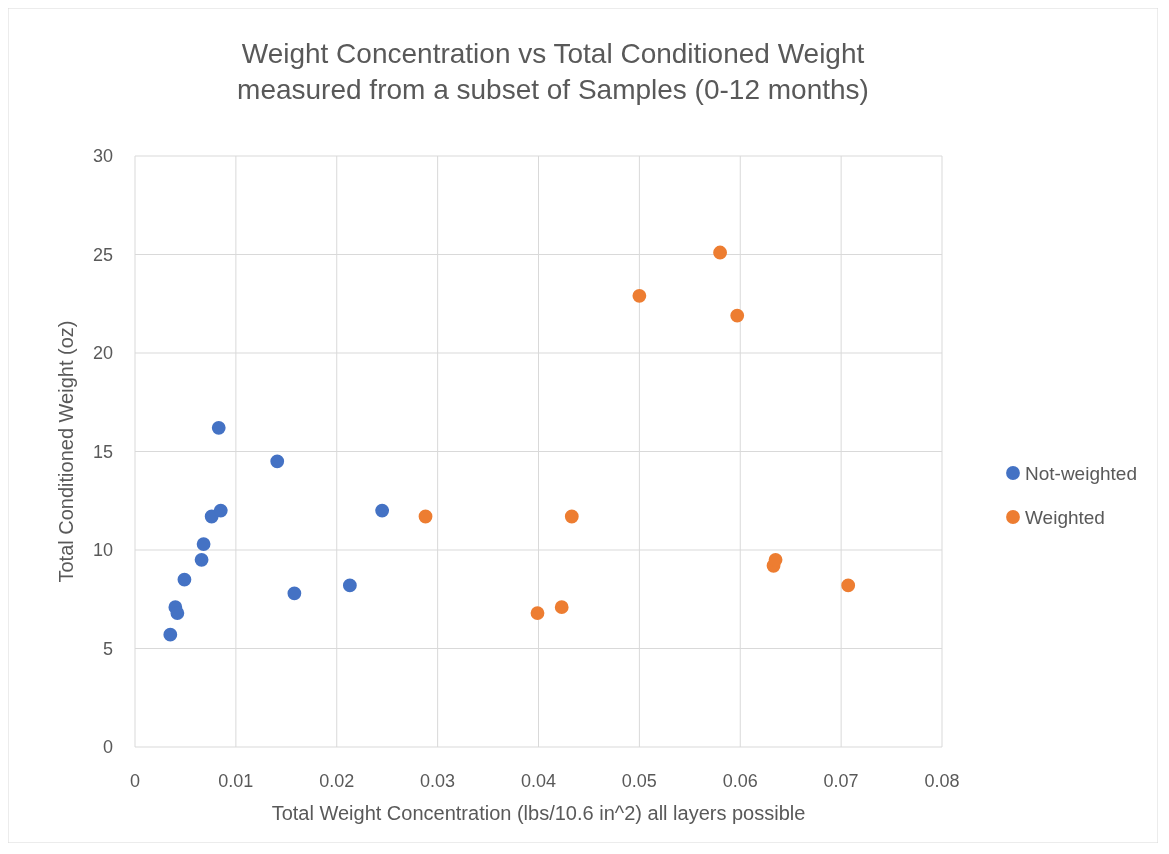 The image size is (1169, 854). I want to click on chart-title: Weight Concentration vs Total Conditioned Weight measured from a subset of Samples (0-12 months), so click(553, 71).